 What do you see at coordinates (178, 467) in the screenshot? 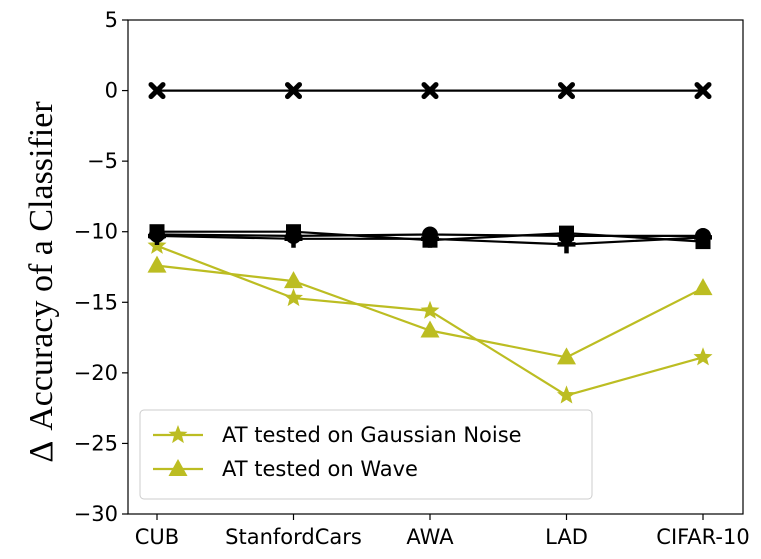
I see `legend-marker-triangle` at bounding box center [178, 467].